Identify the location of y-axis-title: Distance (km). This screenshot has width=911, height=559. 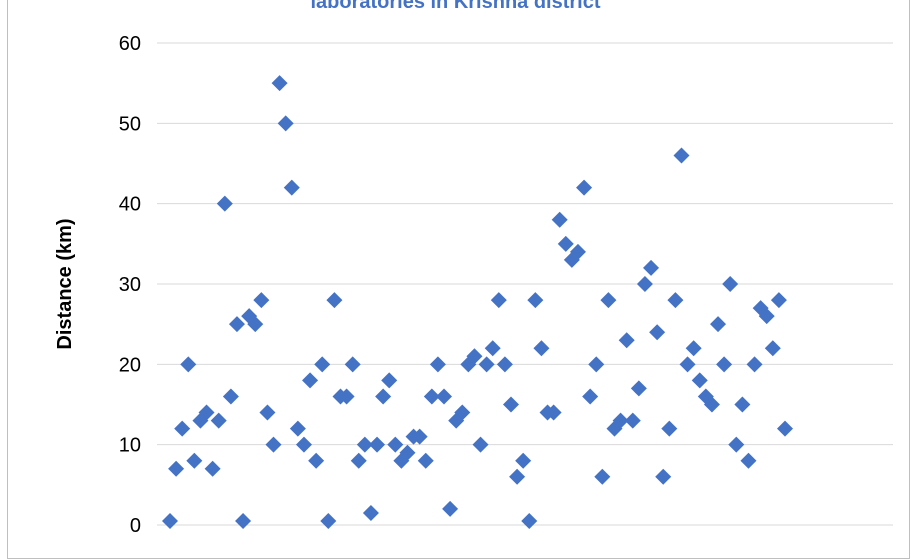
(65, 283).